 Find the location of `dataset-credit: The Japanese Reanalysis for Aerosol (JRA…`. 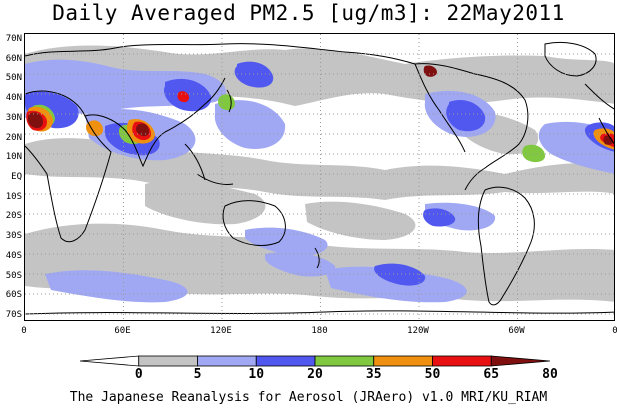

dataset-credit: The Japanese Reanalysis for Aerosol (JRA… is located at coordinates (308, 397).